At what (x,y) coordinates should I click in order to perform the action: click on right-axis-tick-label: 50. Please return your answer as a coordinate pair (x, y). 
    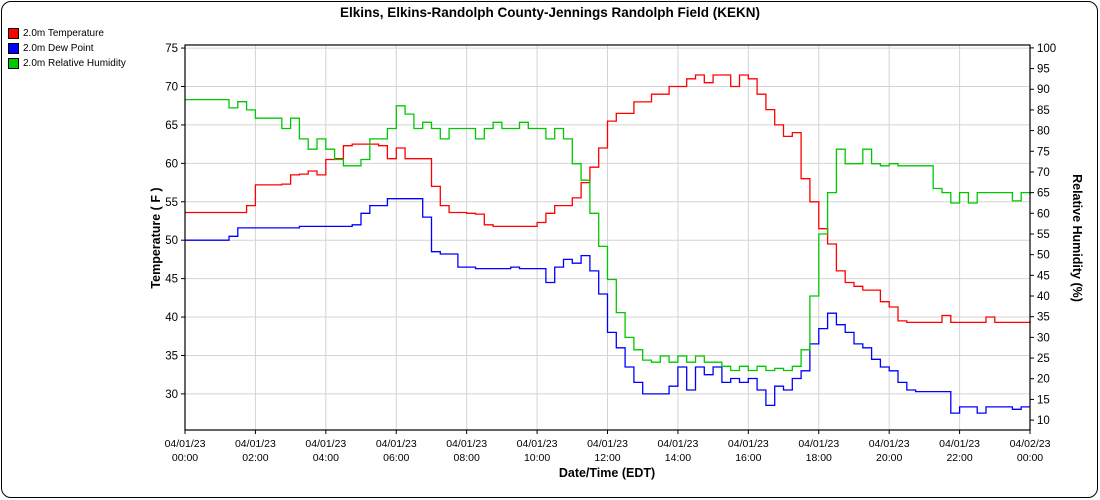
    Looking at the image, I should click on (1043, 256).